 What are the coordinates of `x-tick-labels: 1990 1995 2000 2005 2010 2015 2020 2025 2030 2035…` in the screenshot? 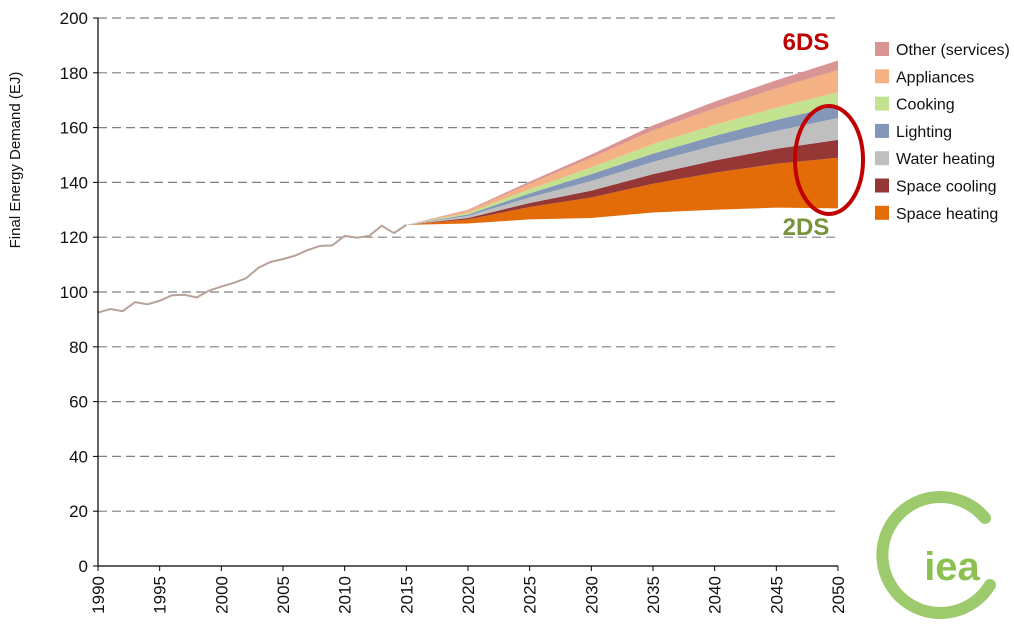 It's located at (468, 595).